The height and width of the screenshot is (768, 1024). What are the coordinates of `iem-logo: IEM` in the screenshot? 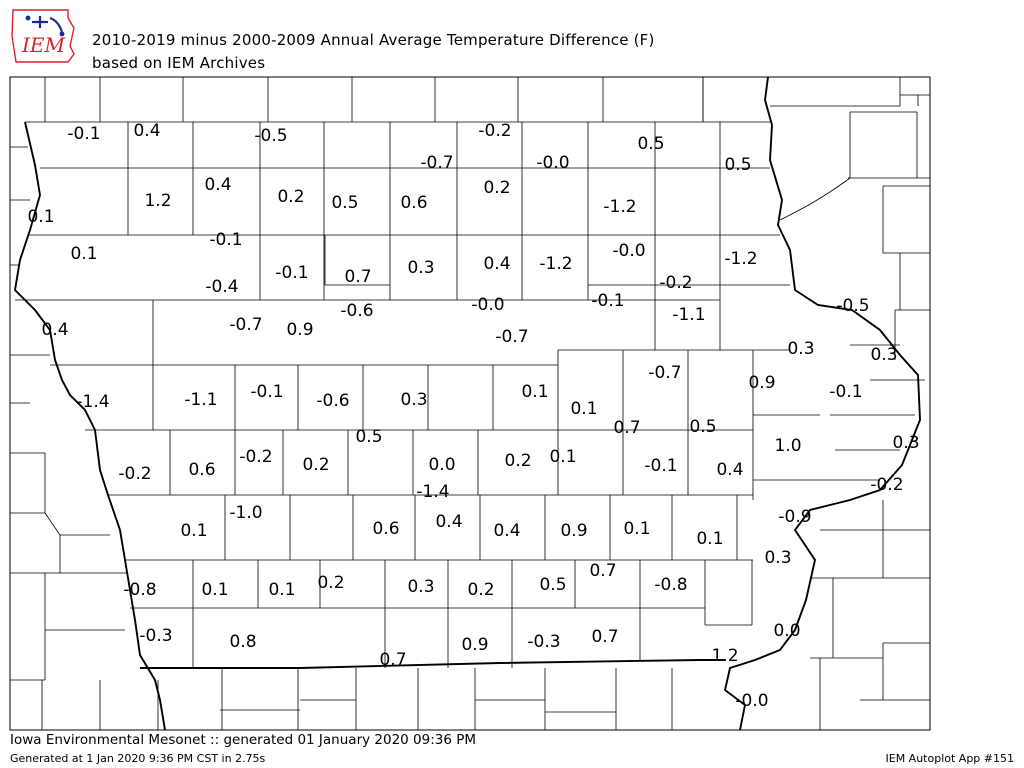 It's located at (43, 36).